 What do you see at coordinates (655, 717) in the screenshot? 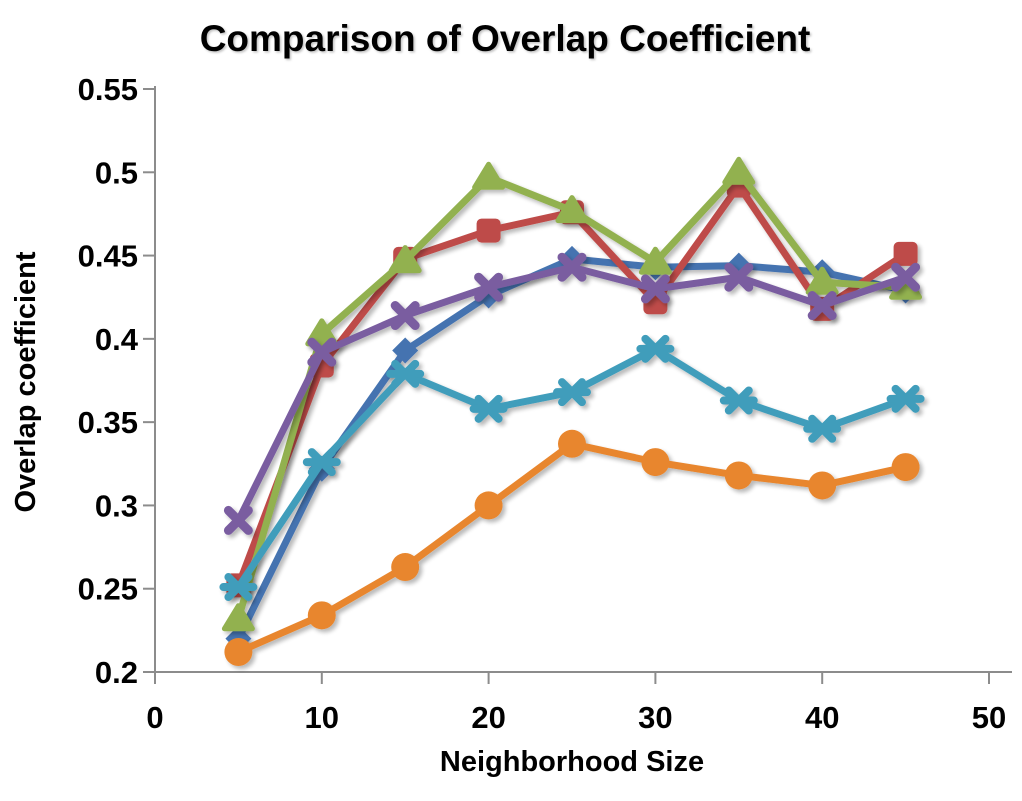
I see `x-tick-label: 30` at bounding box center [655, 717].